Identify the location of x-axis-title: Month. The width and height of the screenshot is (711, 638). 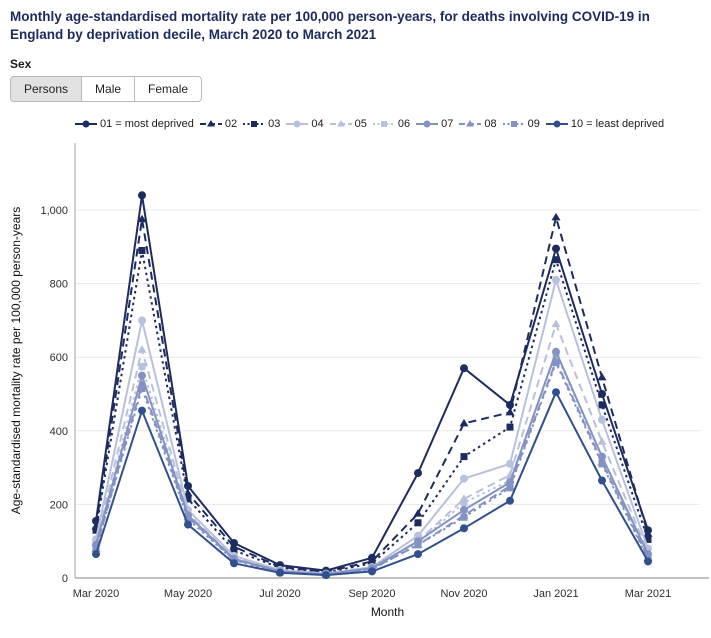
(387, 612).